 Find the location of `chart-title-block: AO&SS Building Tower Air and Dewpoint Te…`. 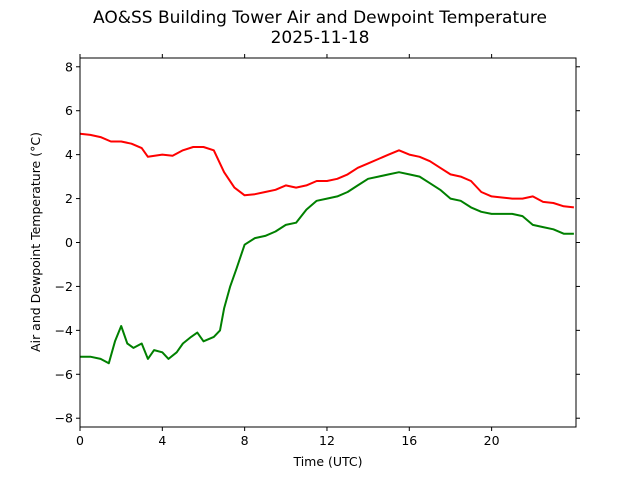

chart-title-block: AO&SS Building Tower Air and Dewpoint Te… is located at coordinates (320, 28).